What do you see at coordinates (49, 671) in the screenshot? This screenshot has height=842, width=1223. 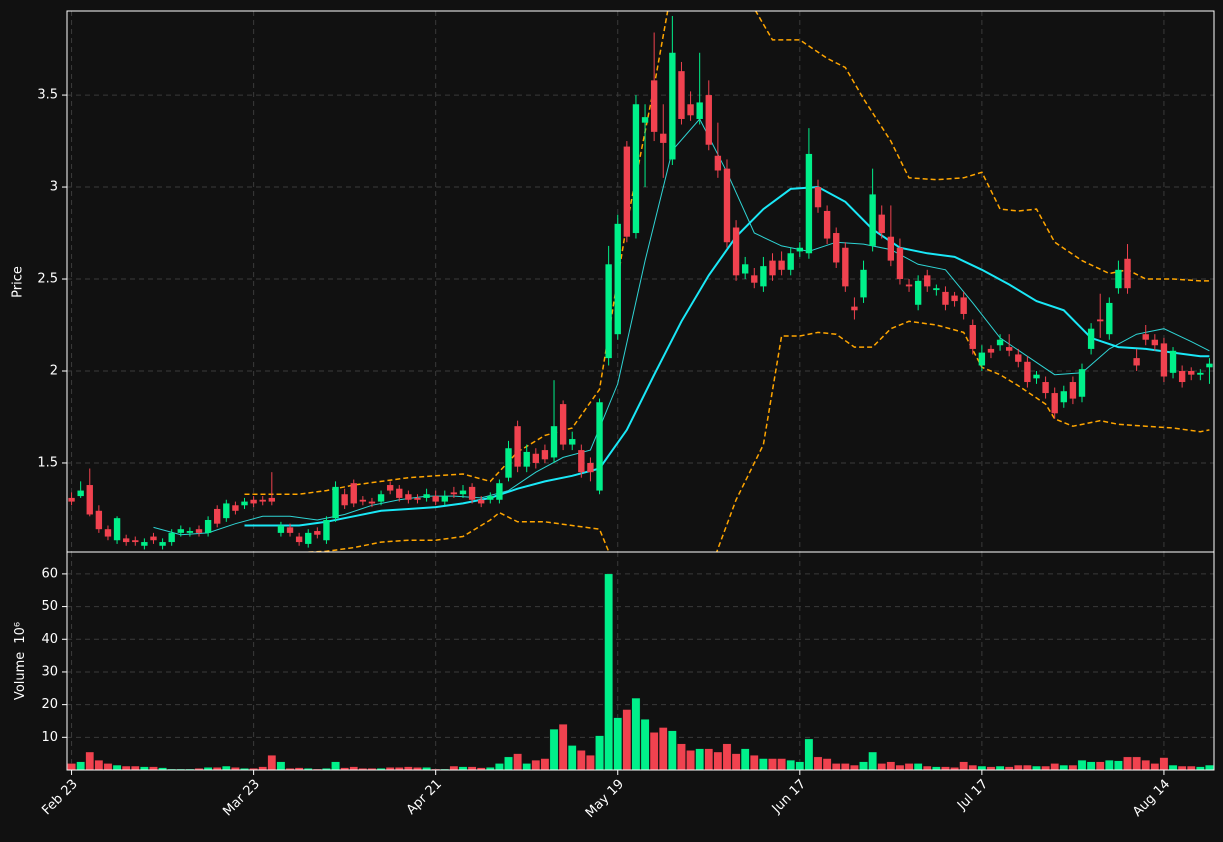 I see `y-tick-label: 30` at bounding box center [49, 671].